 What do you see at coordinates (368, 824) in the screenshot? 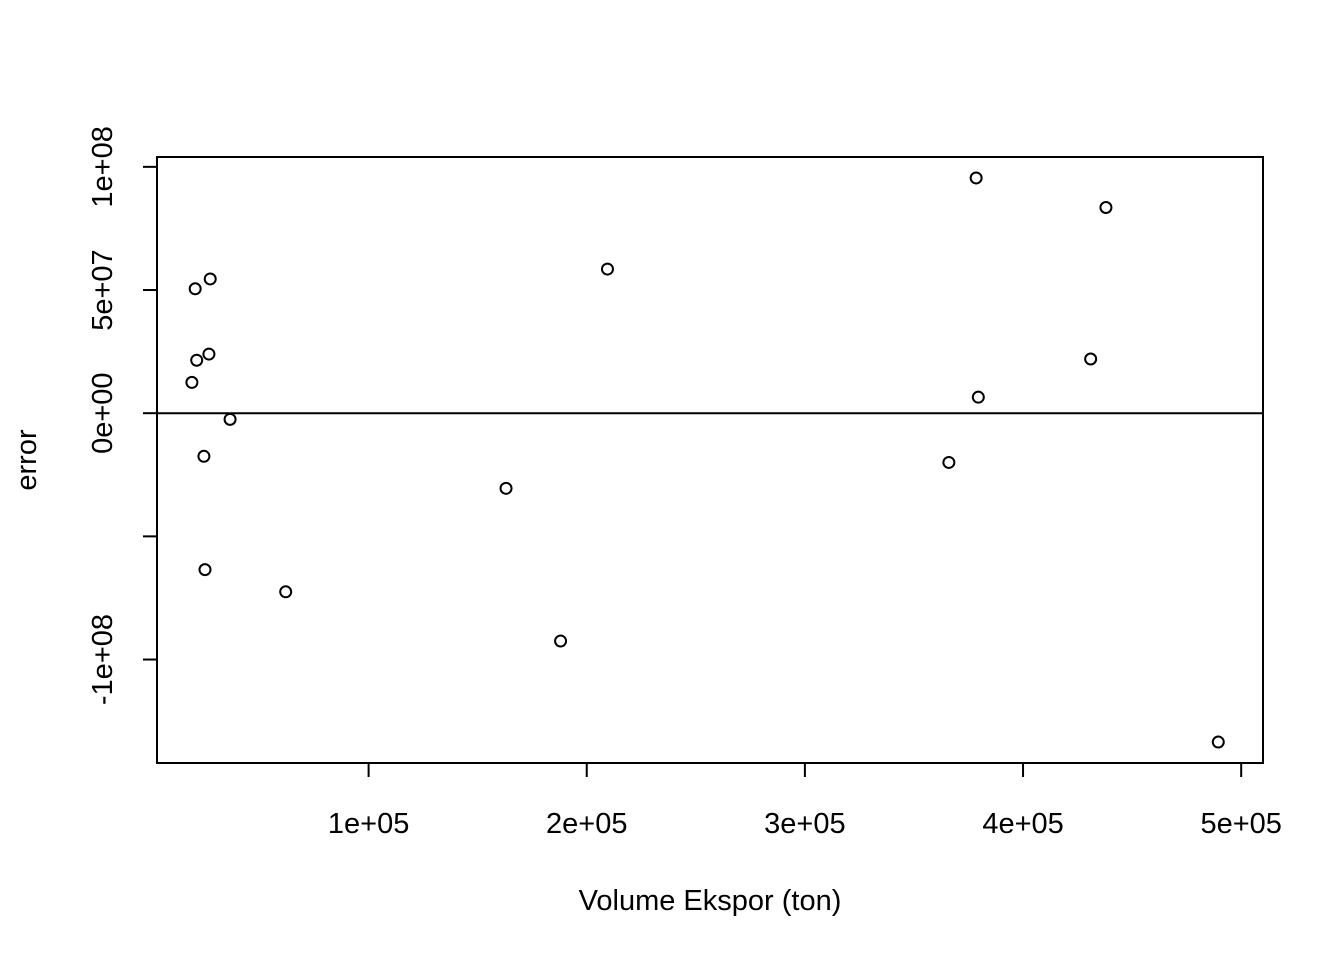
I see `x-tick-label: 1e+05` at bounding box center [368, 824].